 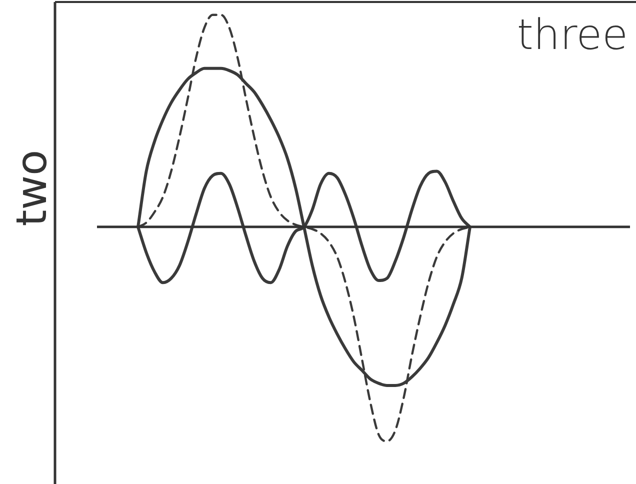 What do you see at coordinates (31, 188) in the screenshot?
I see `y-axis-title: two` at bounding box center [31, 188].